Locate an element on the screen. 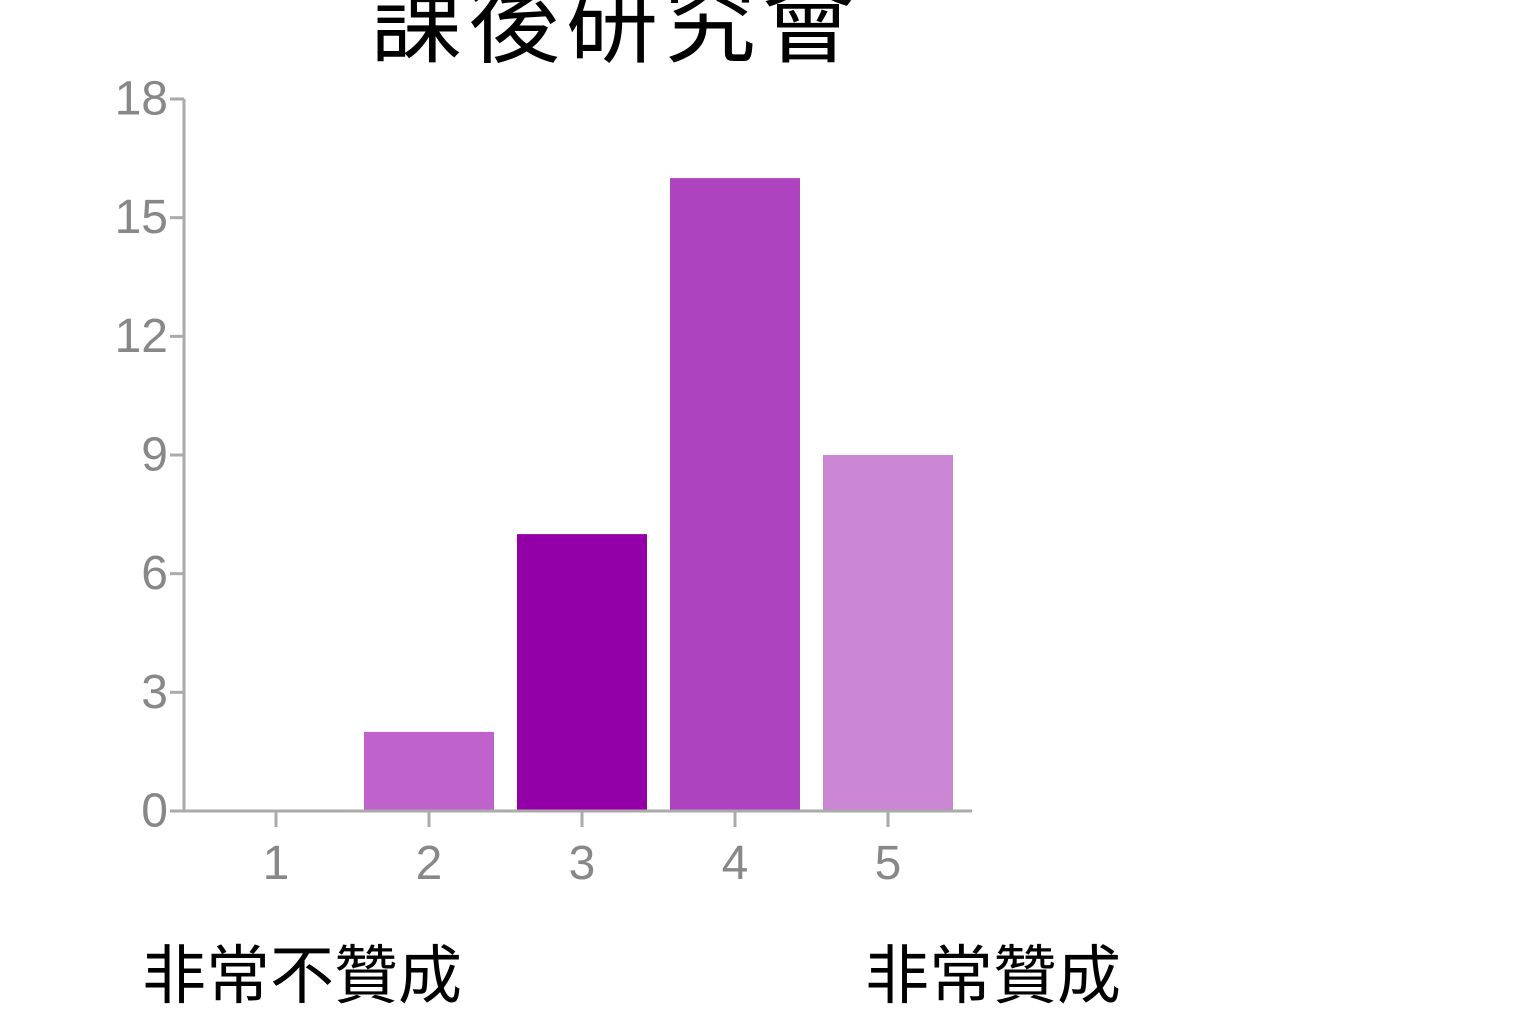 This screenshot has width=1539, height=1025. chart-title: 課後研究會 is located at coordinates (614, 38).